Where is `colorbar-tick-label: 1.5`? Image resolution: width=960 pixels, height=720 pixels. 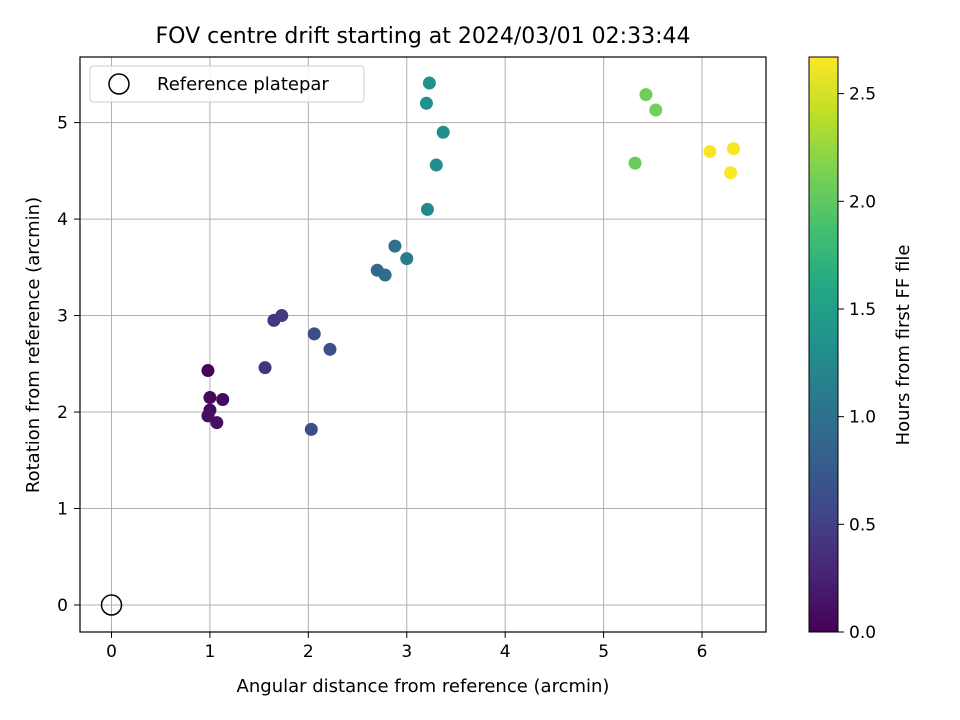
colorbar-tick-label: 1.5 is located at coordinates (862, 310).